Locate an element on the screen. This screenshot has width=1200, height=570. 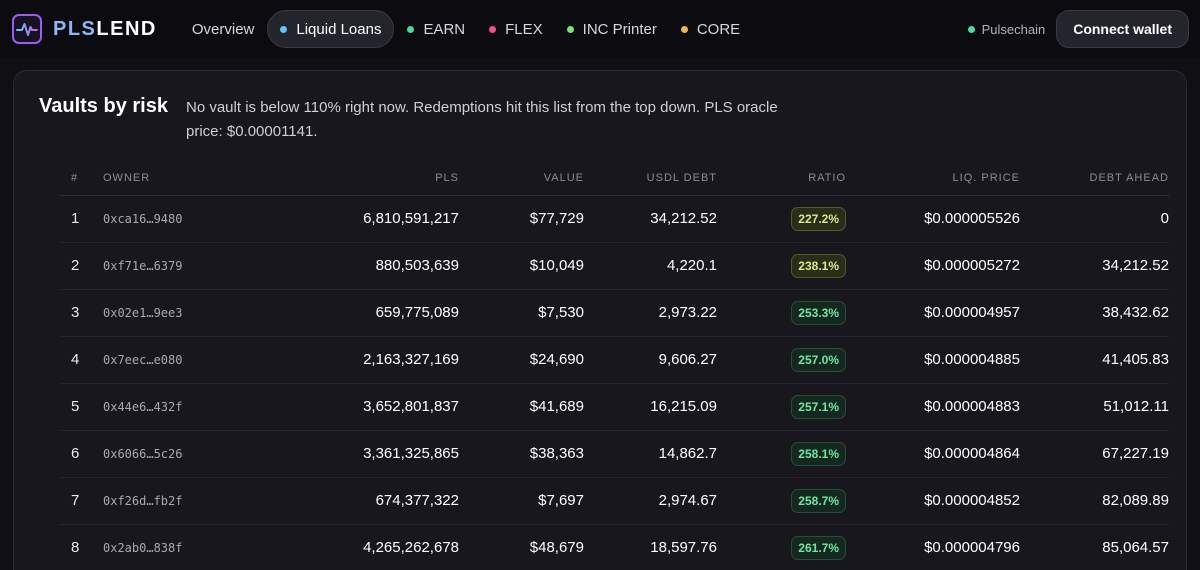
cell-ratio: 257.1% is located at coordinates (781, 407).